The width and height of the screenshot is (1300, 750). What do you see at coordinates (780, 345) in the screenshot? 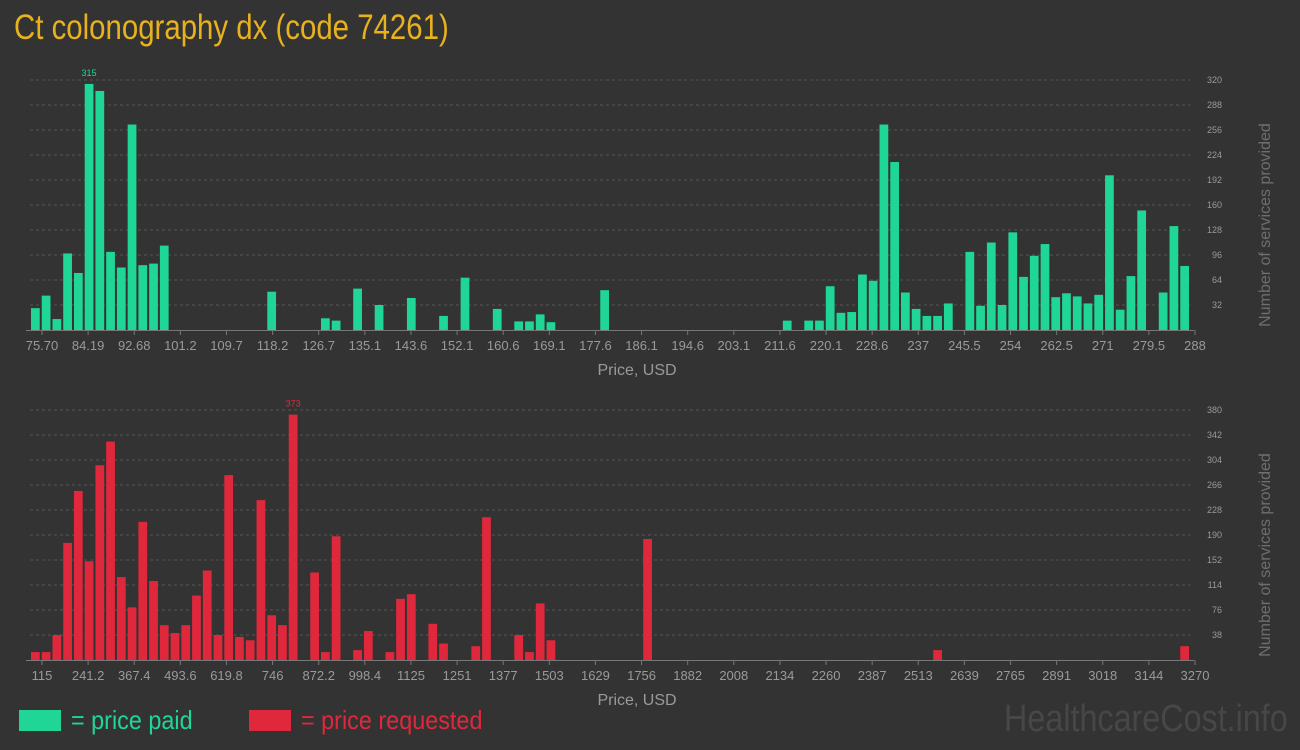
I see `x-tick-label: 211.6` at bounding box center [780, 345].